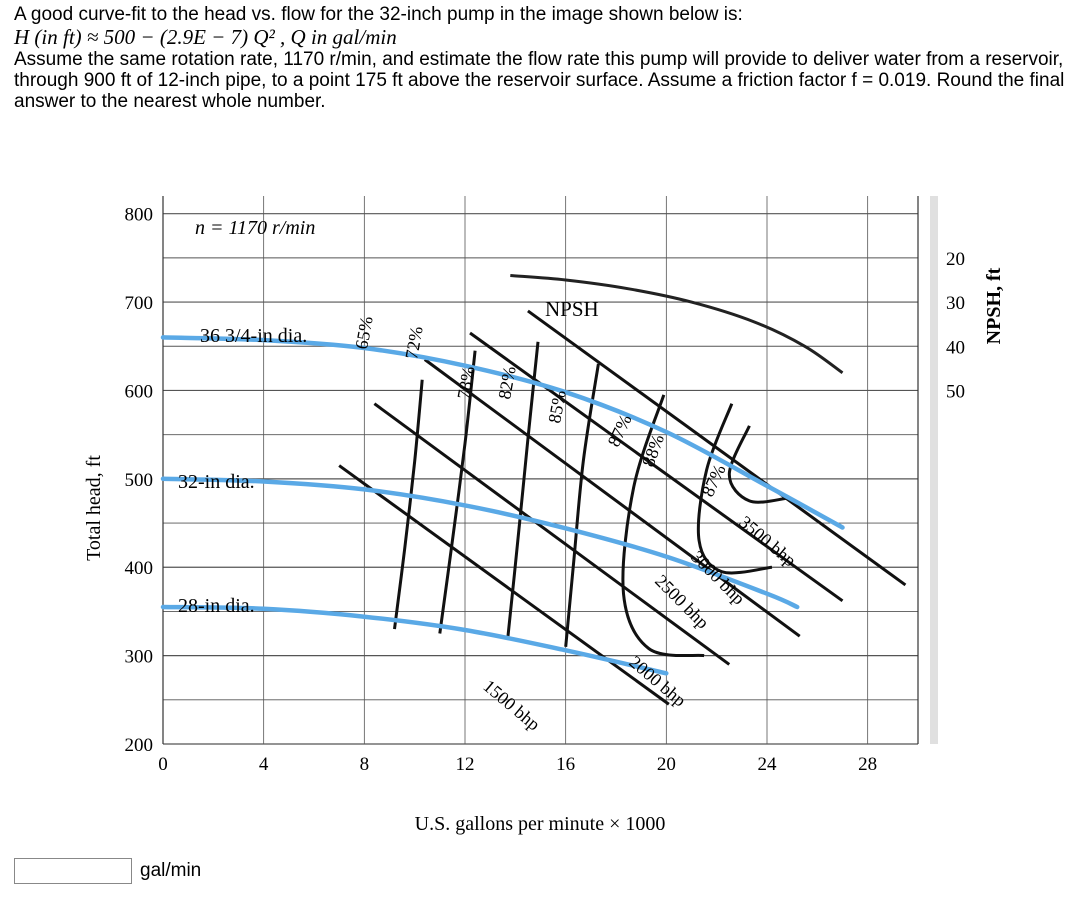 This screenshot has width=1086, height=916. Describe the element at coordinates (718, 578) in the screenshot. I see `bhp-label-3000: 3000 bhp` at that location.